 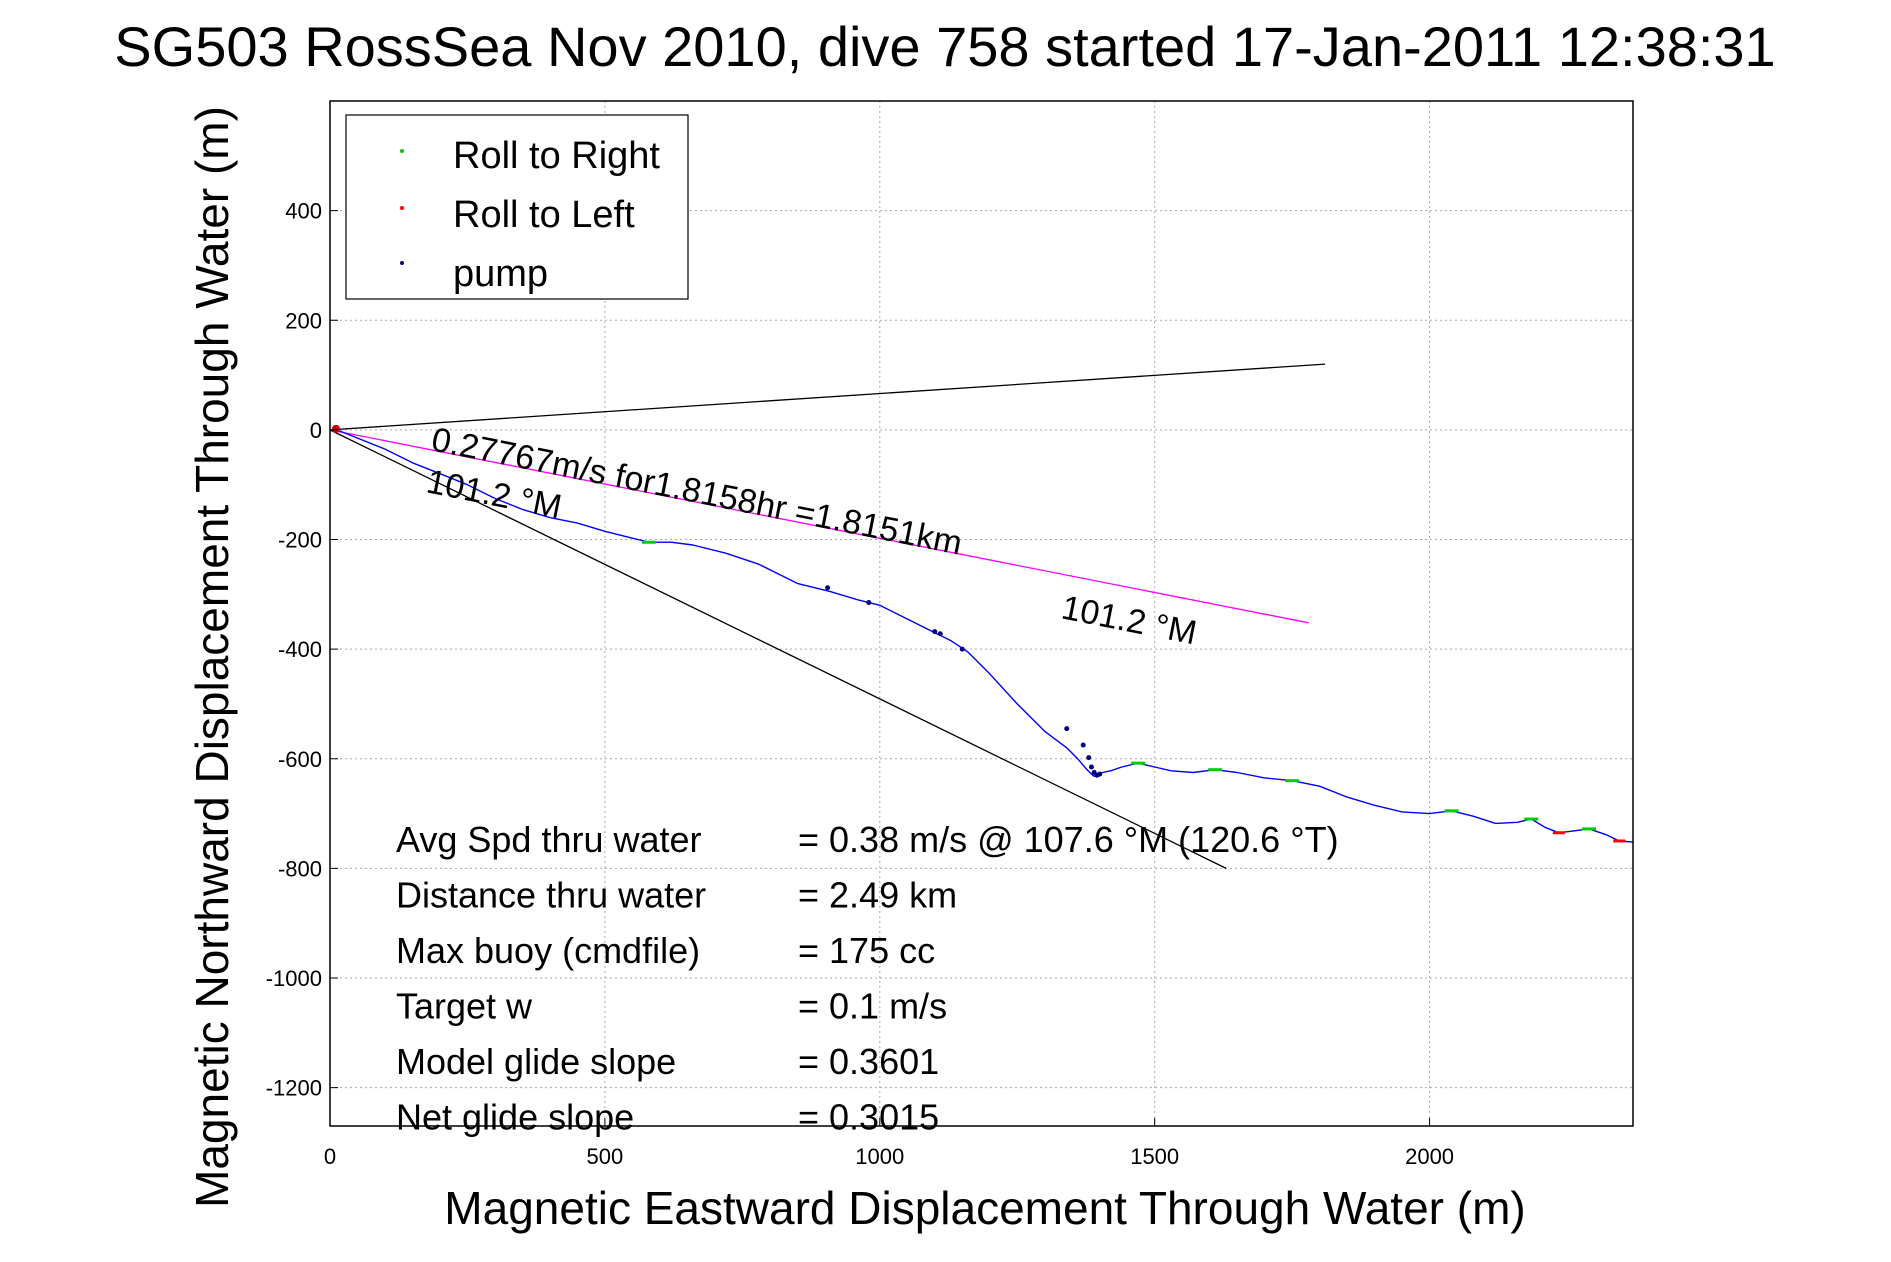 I want to click on stat-label: Net glide slope, so click(x=515, y=1117).